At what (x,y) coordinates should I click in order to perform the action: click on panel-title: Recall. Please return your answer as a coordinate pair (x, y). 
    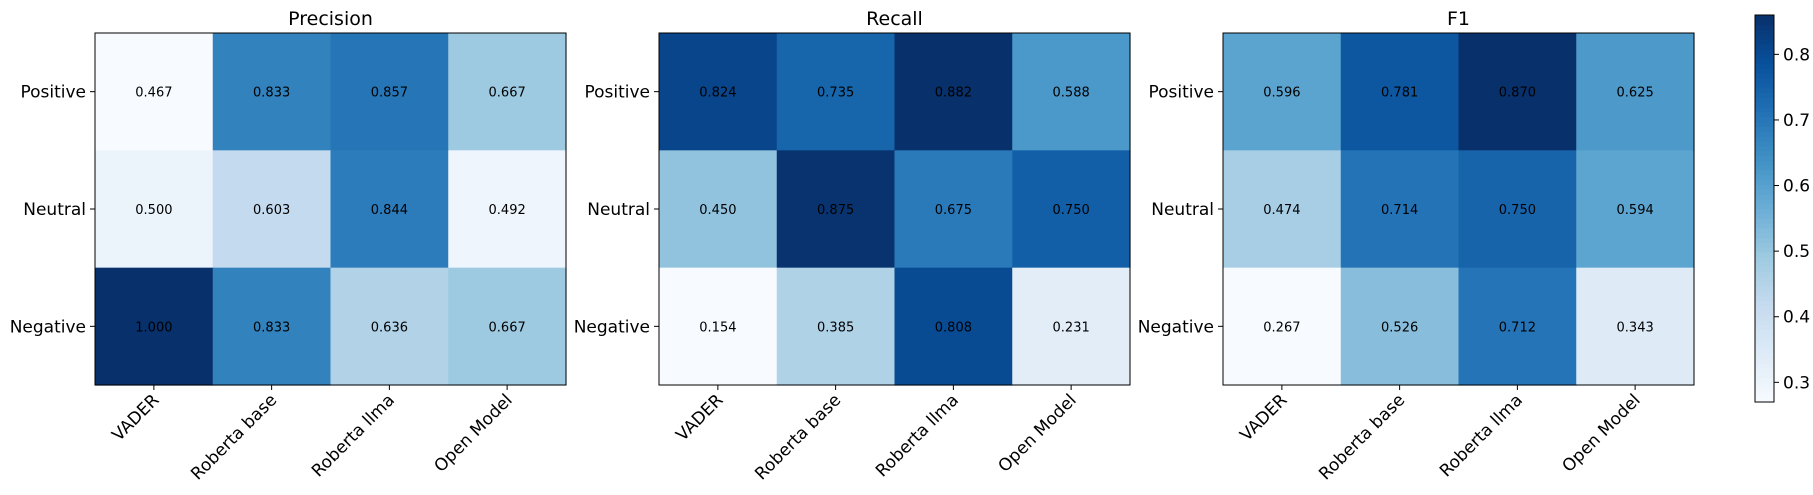
    Looking at the image, I should click on (894, 19).